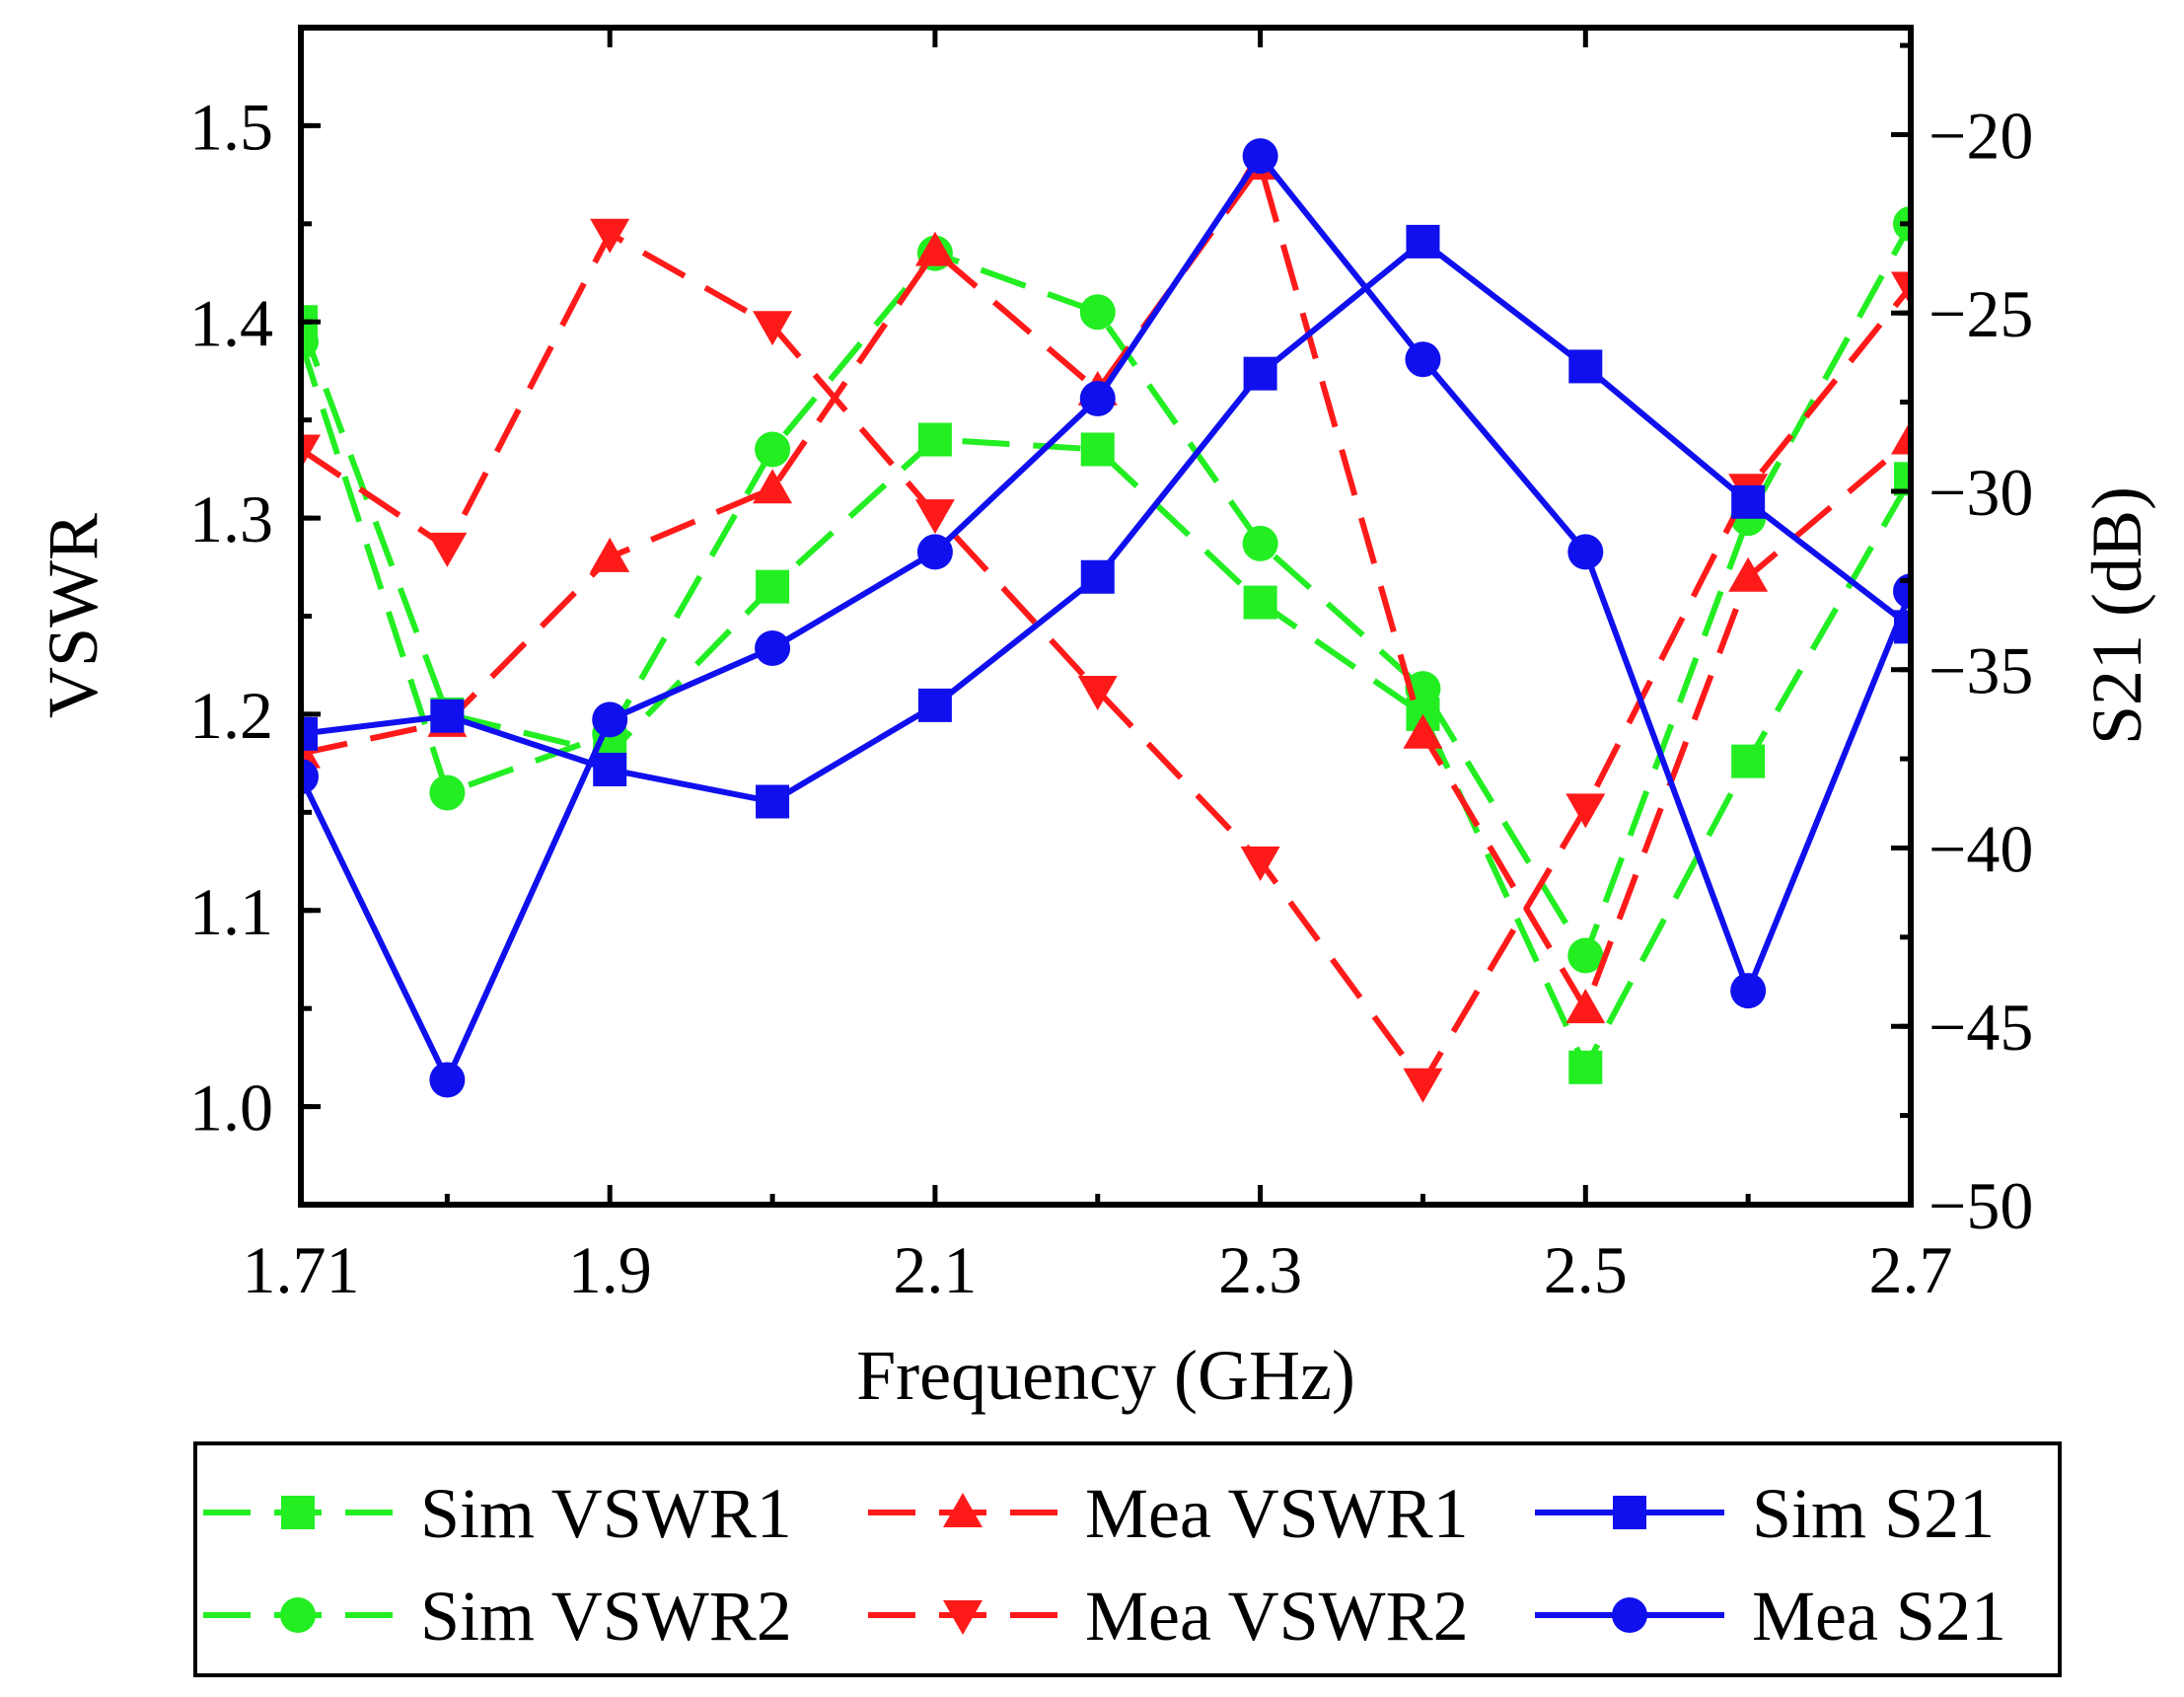  What do you see at coordinates (1981, 1205) in the screenshot?
I see `y-right-tick-label: −50` at bounding box center [1981, 1205].